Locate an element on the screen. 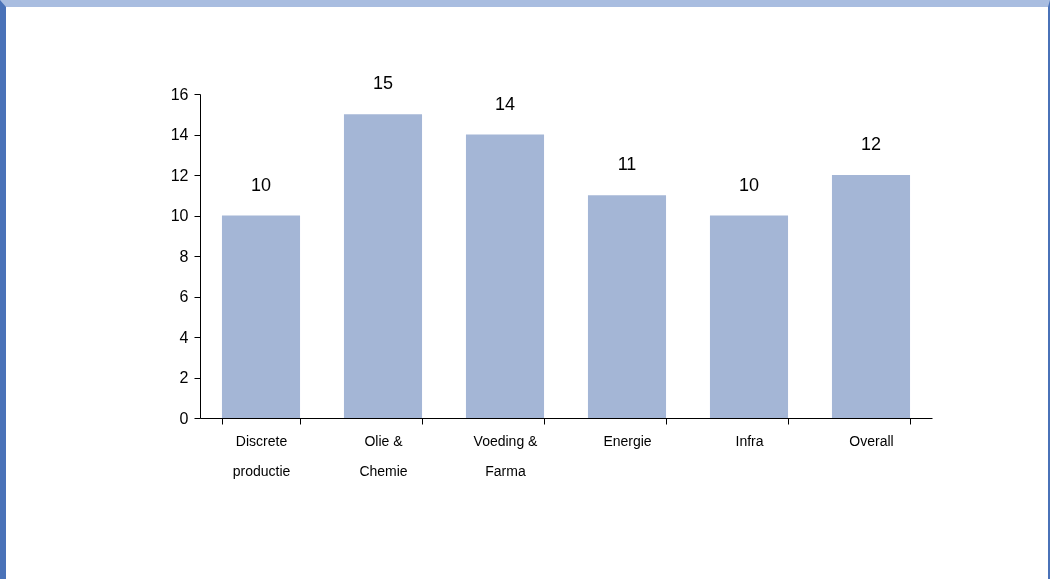  data-label: 14 is located at coordinates (505, 103).